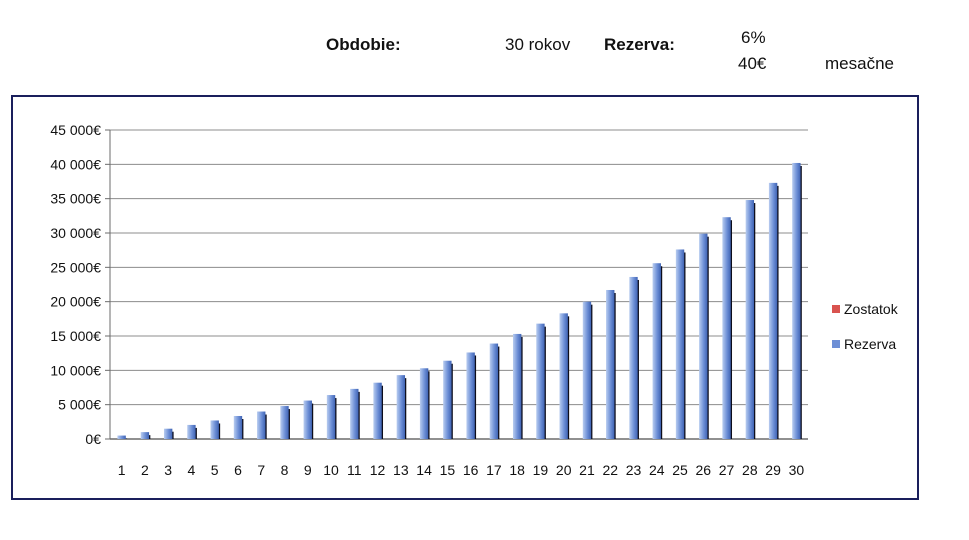 The height and width of the screenshot is (540, 969). What do you see at coordinates (363, 44) in the screenshot?
I see `period-label: Obdobie:` at bounding box center [363, 44].